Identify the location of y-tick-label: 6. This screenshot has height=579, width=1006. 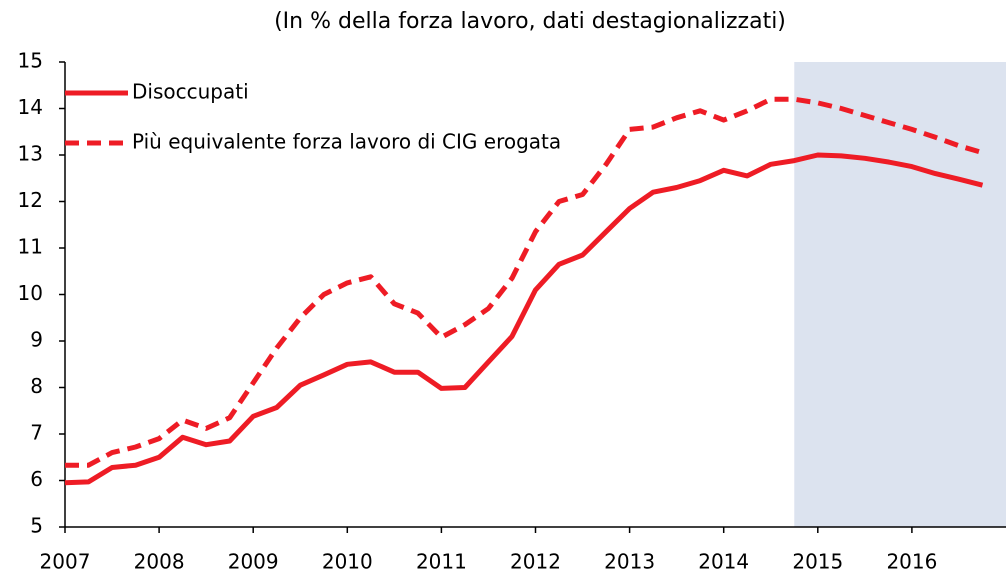
(36, 479).